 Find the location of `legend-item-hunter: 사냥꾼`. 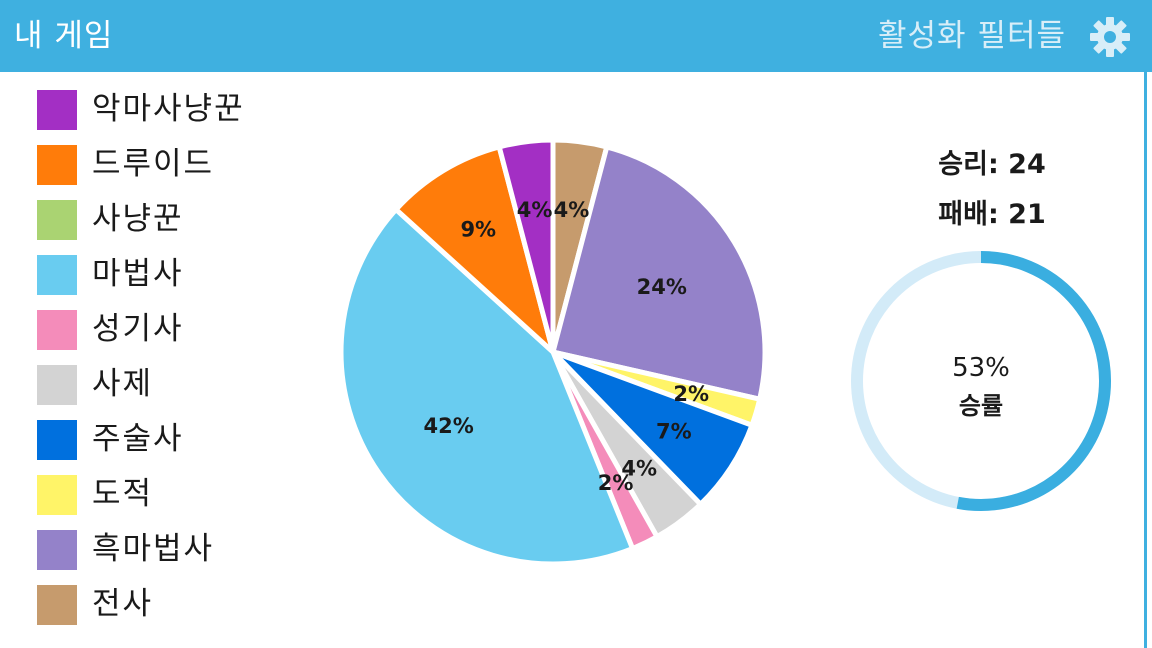

legend-item-hunter: 사냥꾼 is located at coordinates (182, 221).